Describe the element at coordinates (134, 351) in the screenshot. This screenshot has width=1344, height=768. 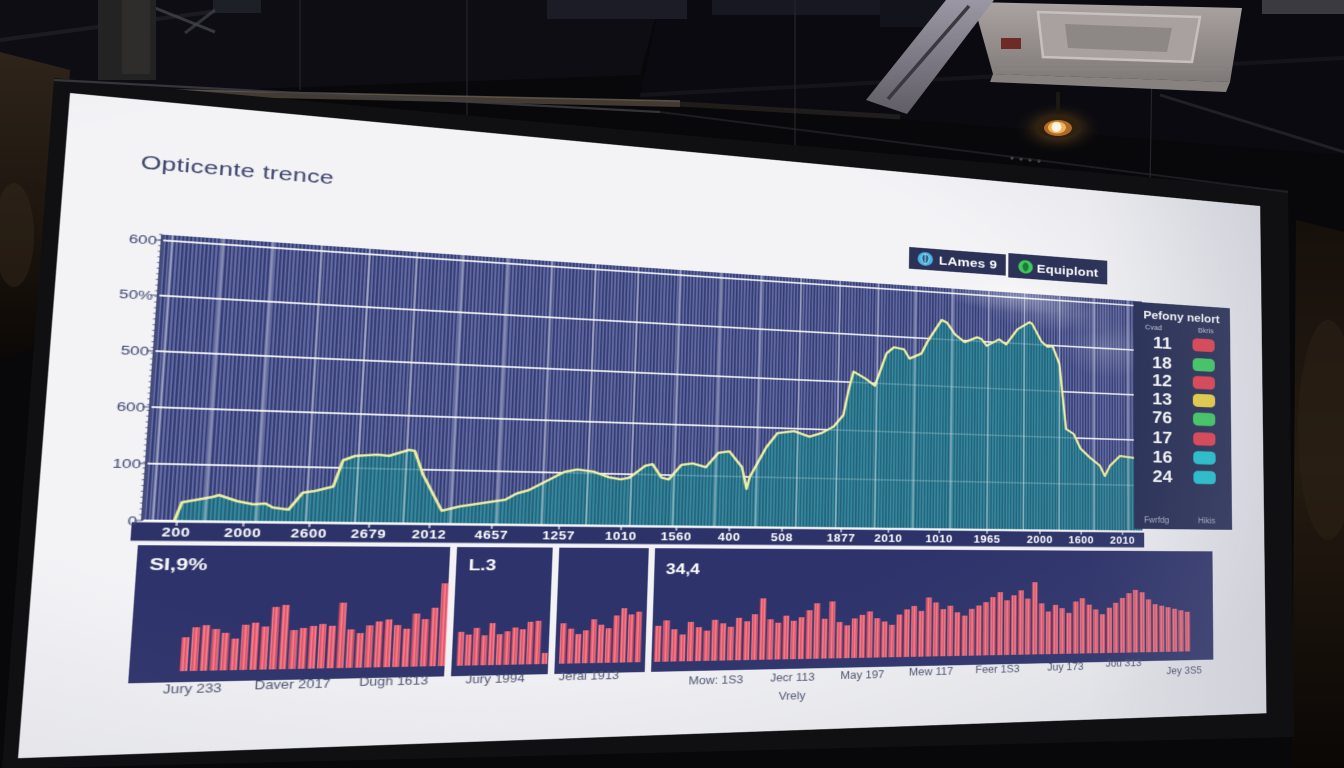
I see `svg-text: 500` at that location.